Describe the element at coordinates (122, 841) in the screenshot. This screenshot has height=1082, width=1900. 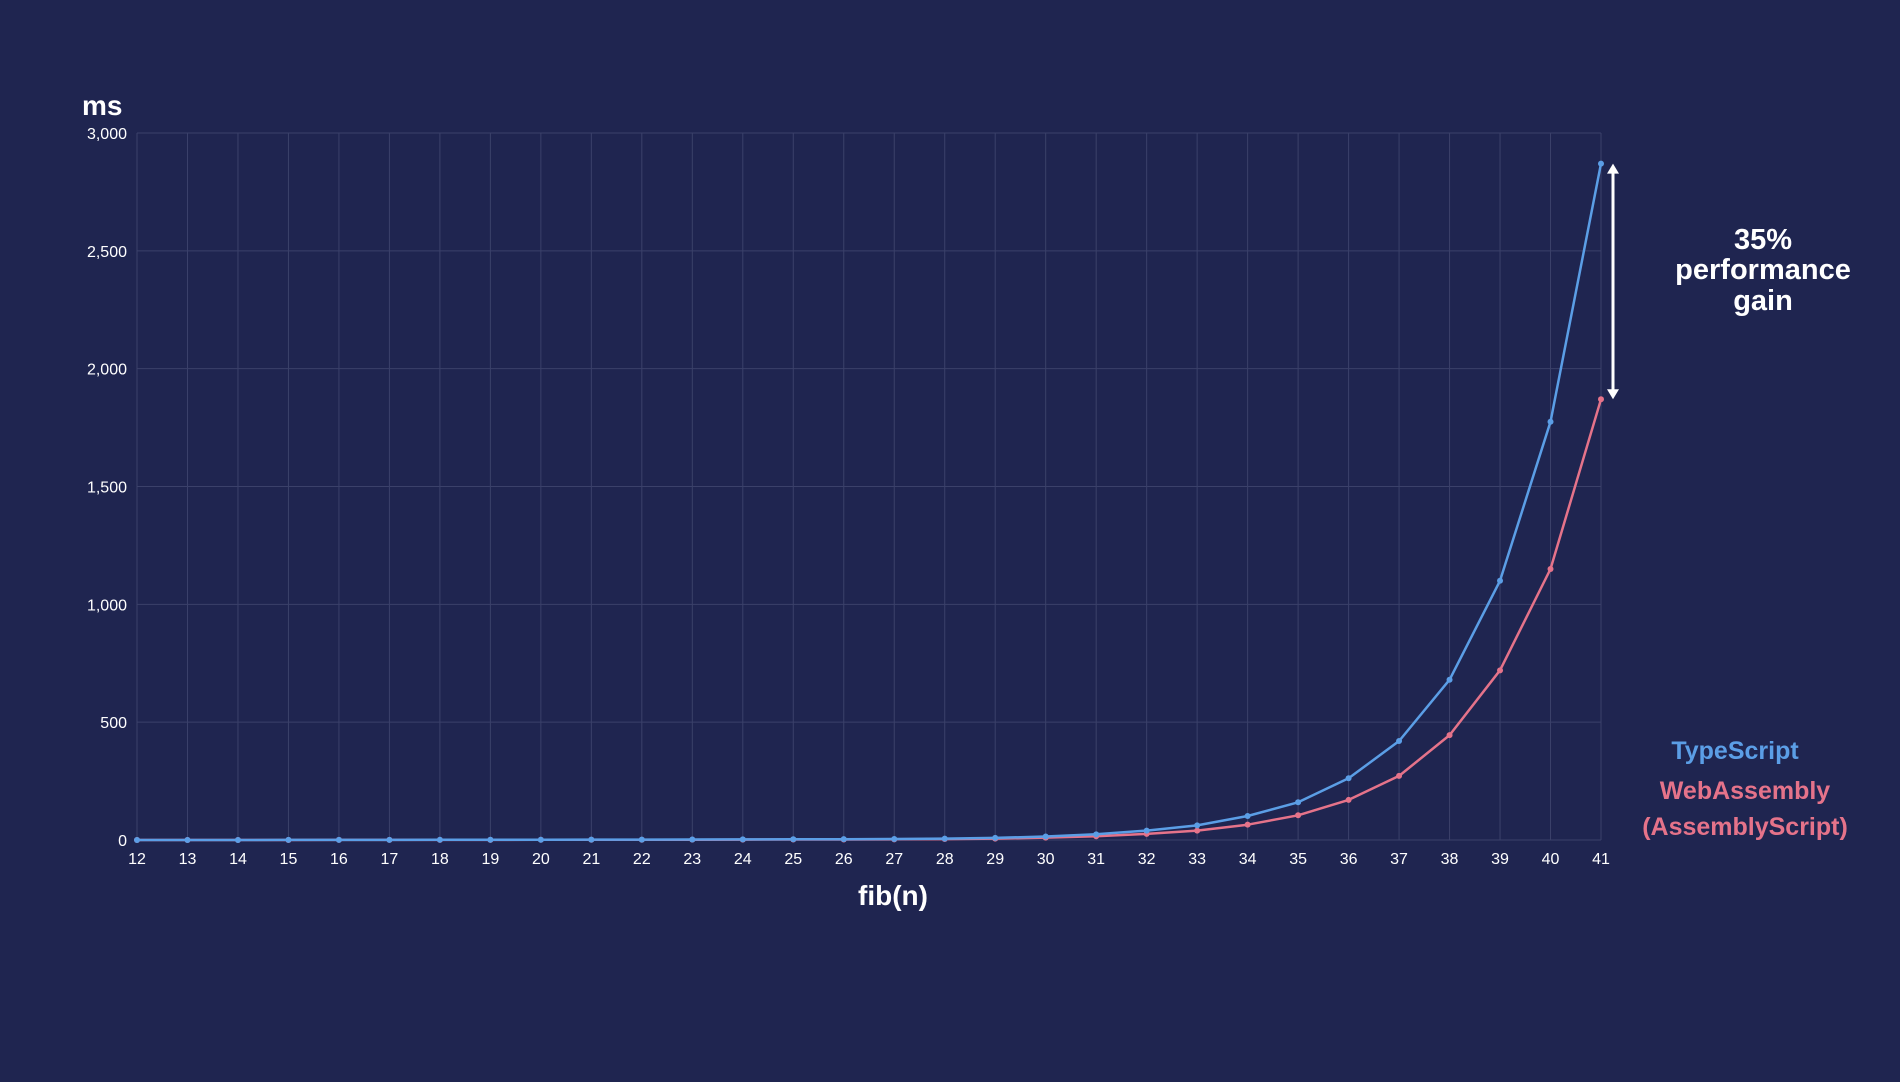
I see `y-tick-label: 0` at that location.